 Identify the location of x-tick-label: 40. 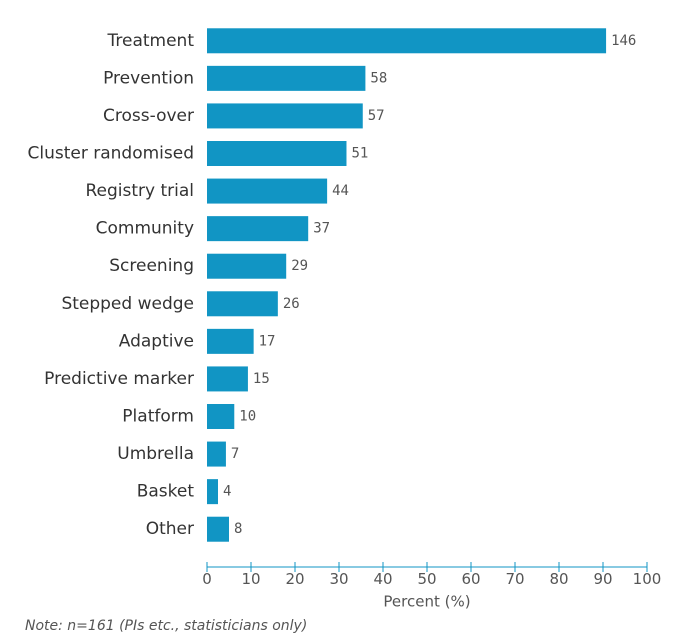
(382, 579).